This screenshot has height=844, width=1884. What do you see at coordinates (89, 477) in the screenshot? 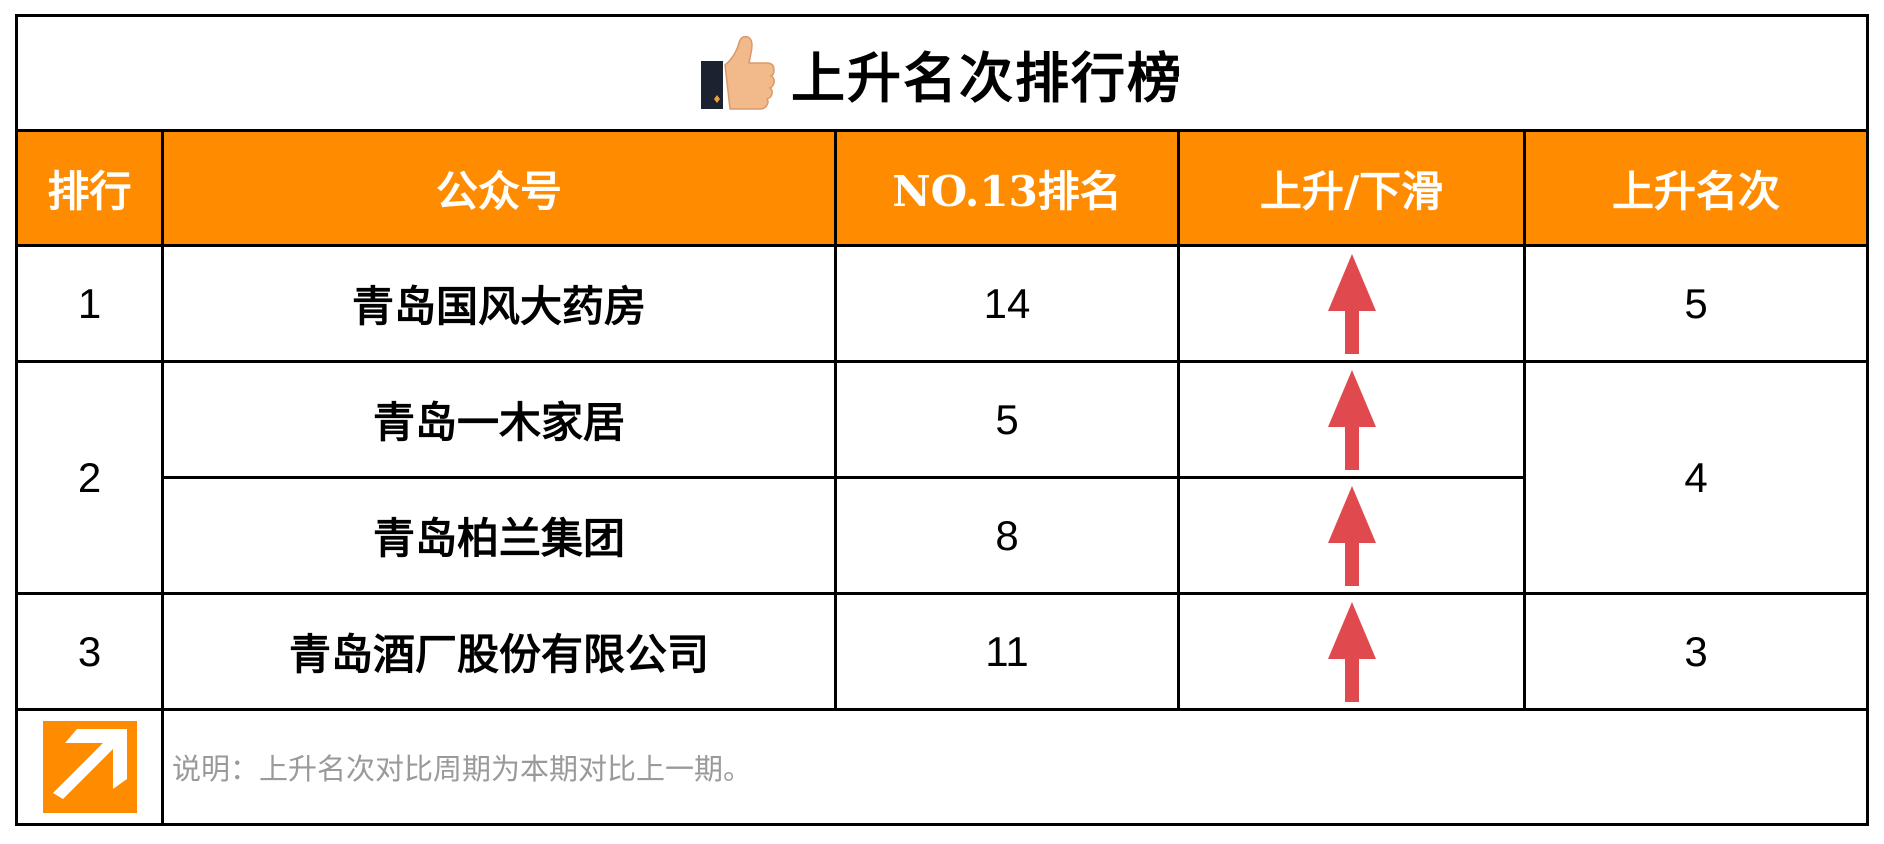
I see `rank-cell: 2` at bounding box center [89, 477].